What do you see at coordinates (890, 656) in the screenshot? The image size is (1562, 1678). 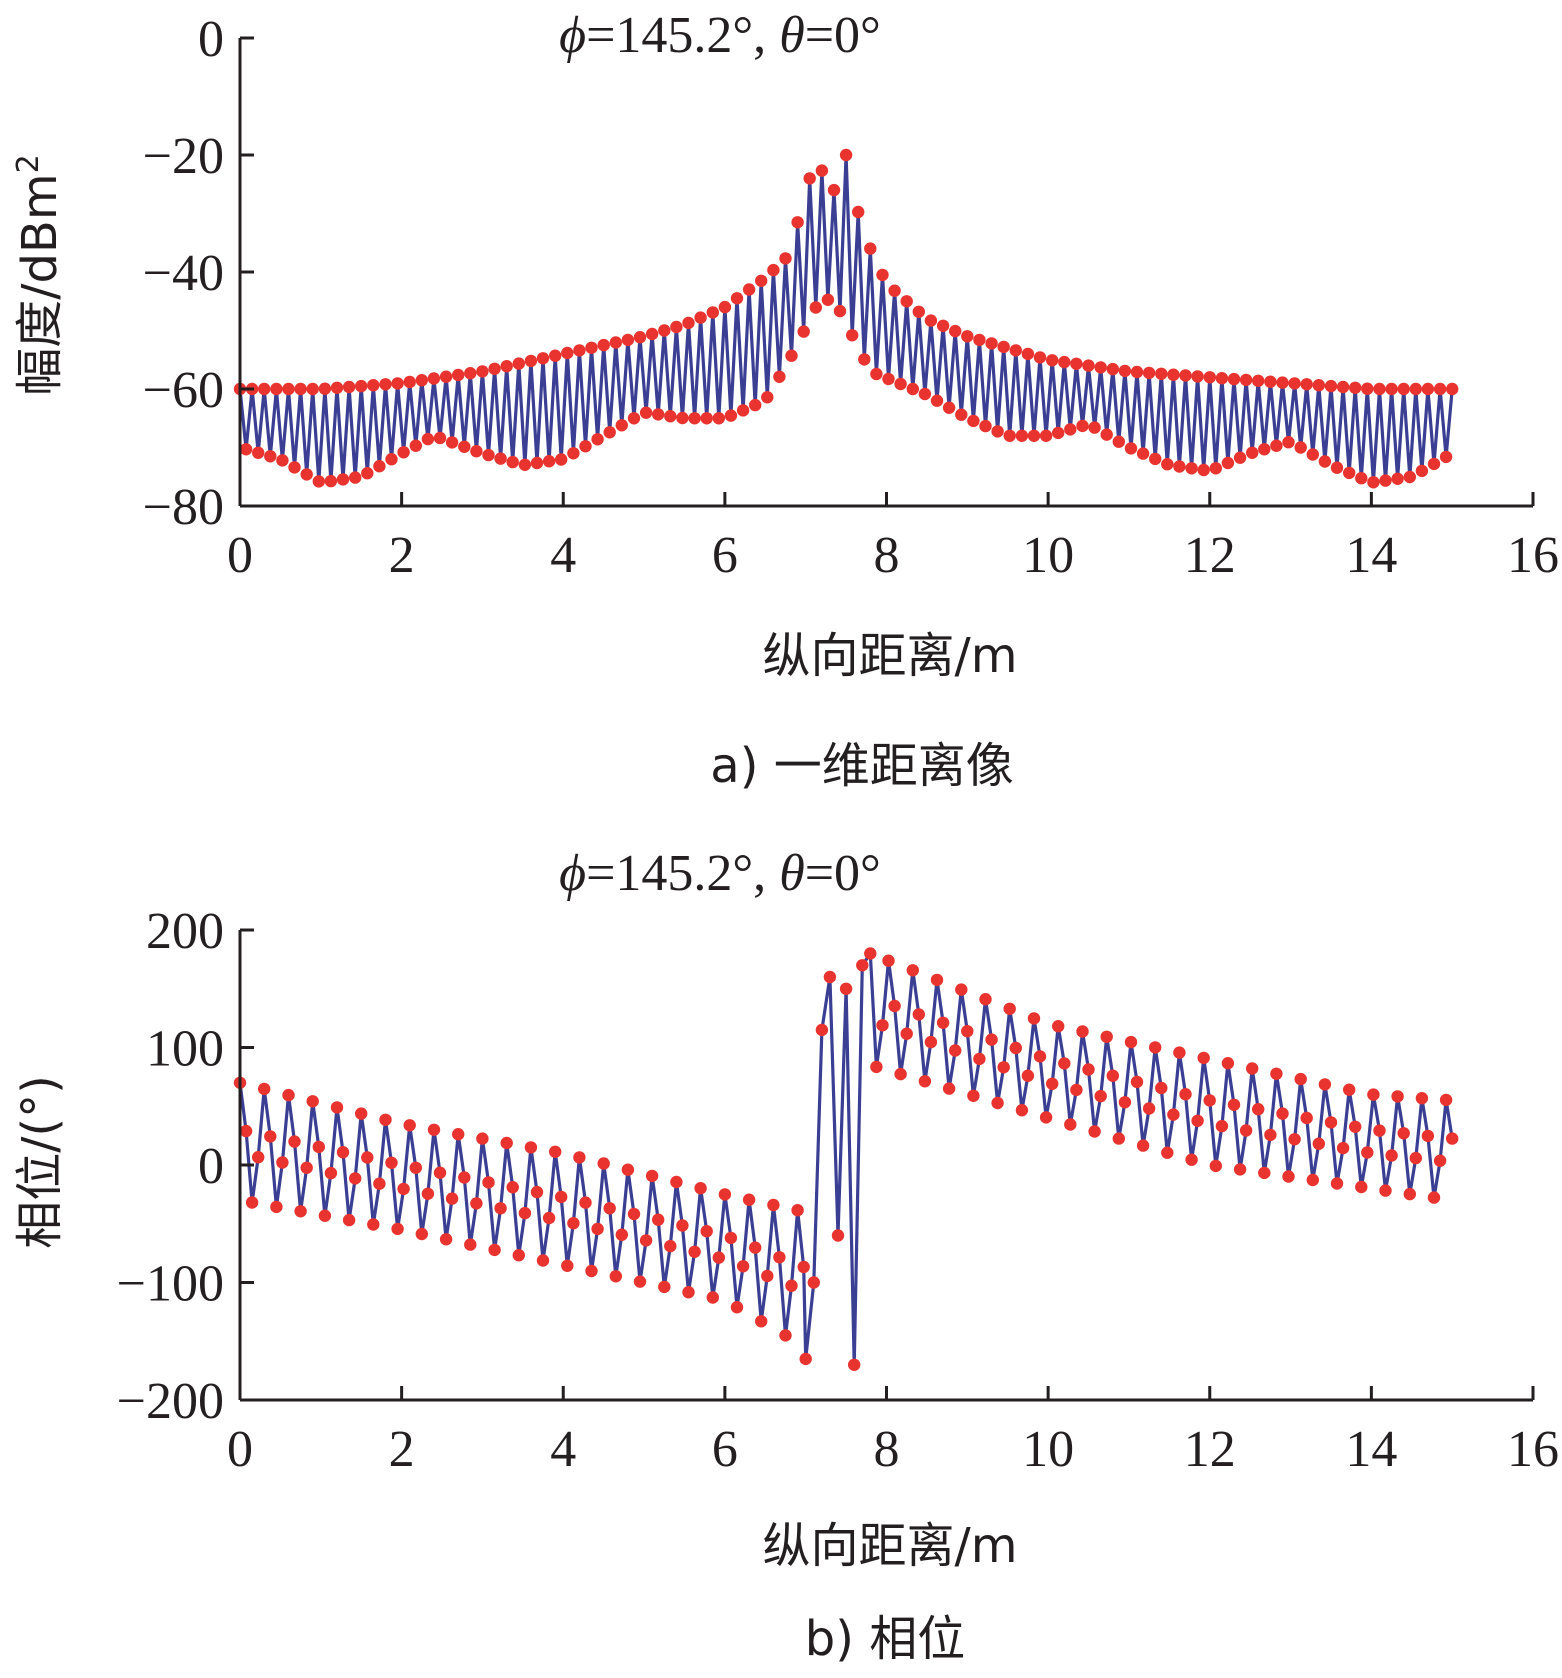 I see `chart-a-x-axis-label: 纵向距离/m` at bounding box center [890, 656].